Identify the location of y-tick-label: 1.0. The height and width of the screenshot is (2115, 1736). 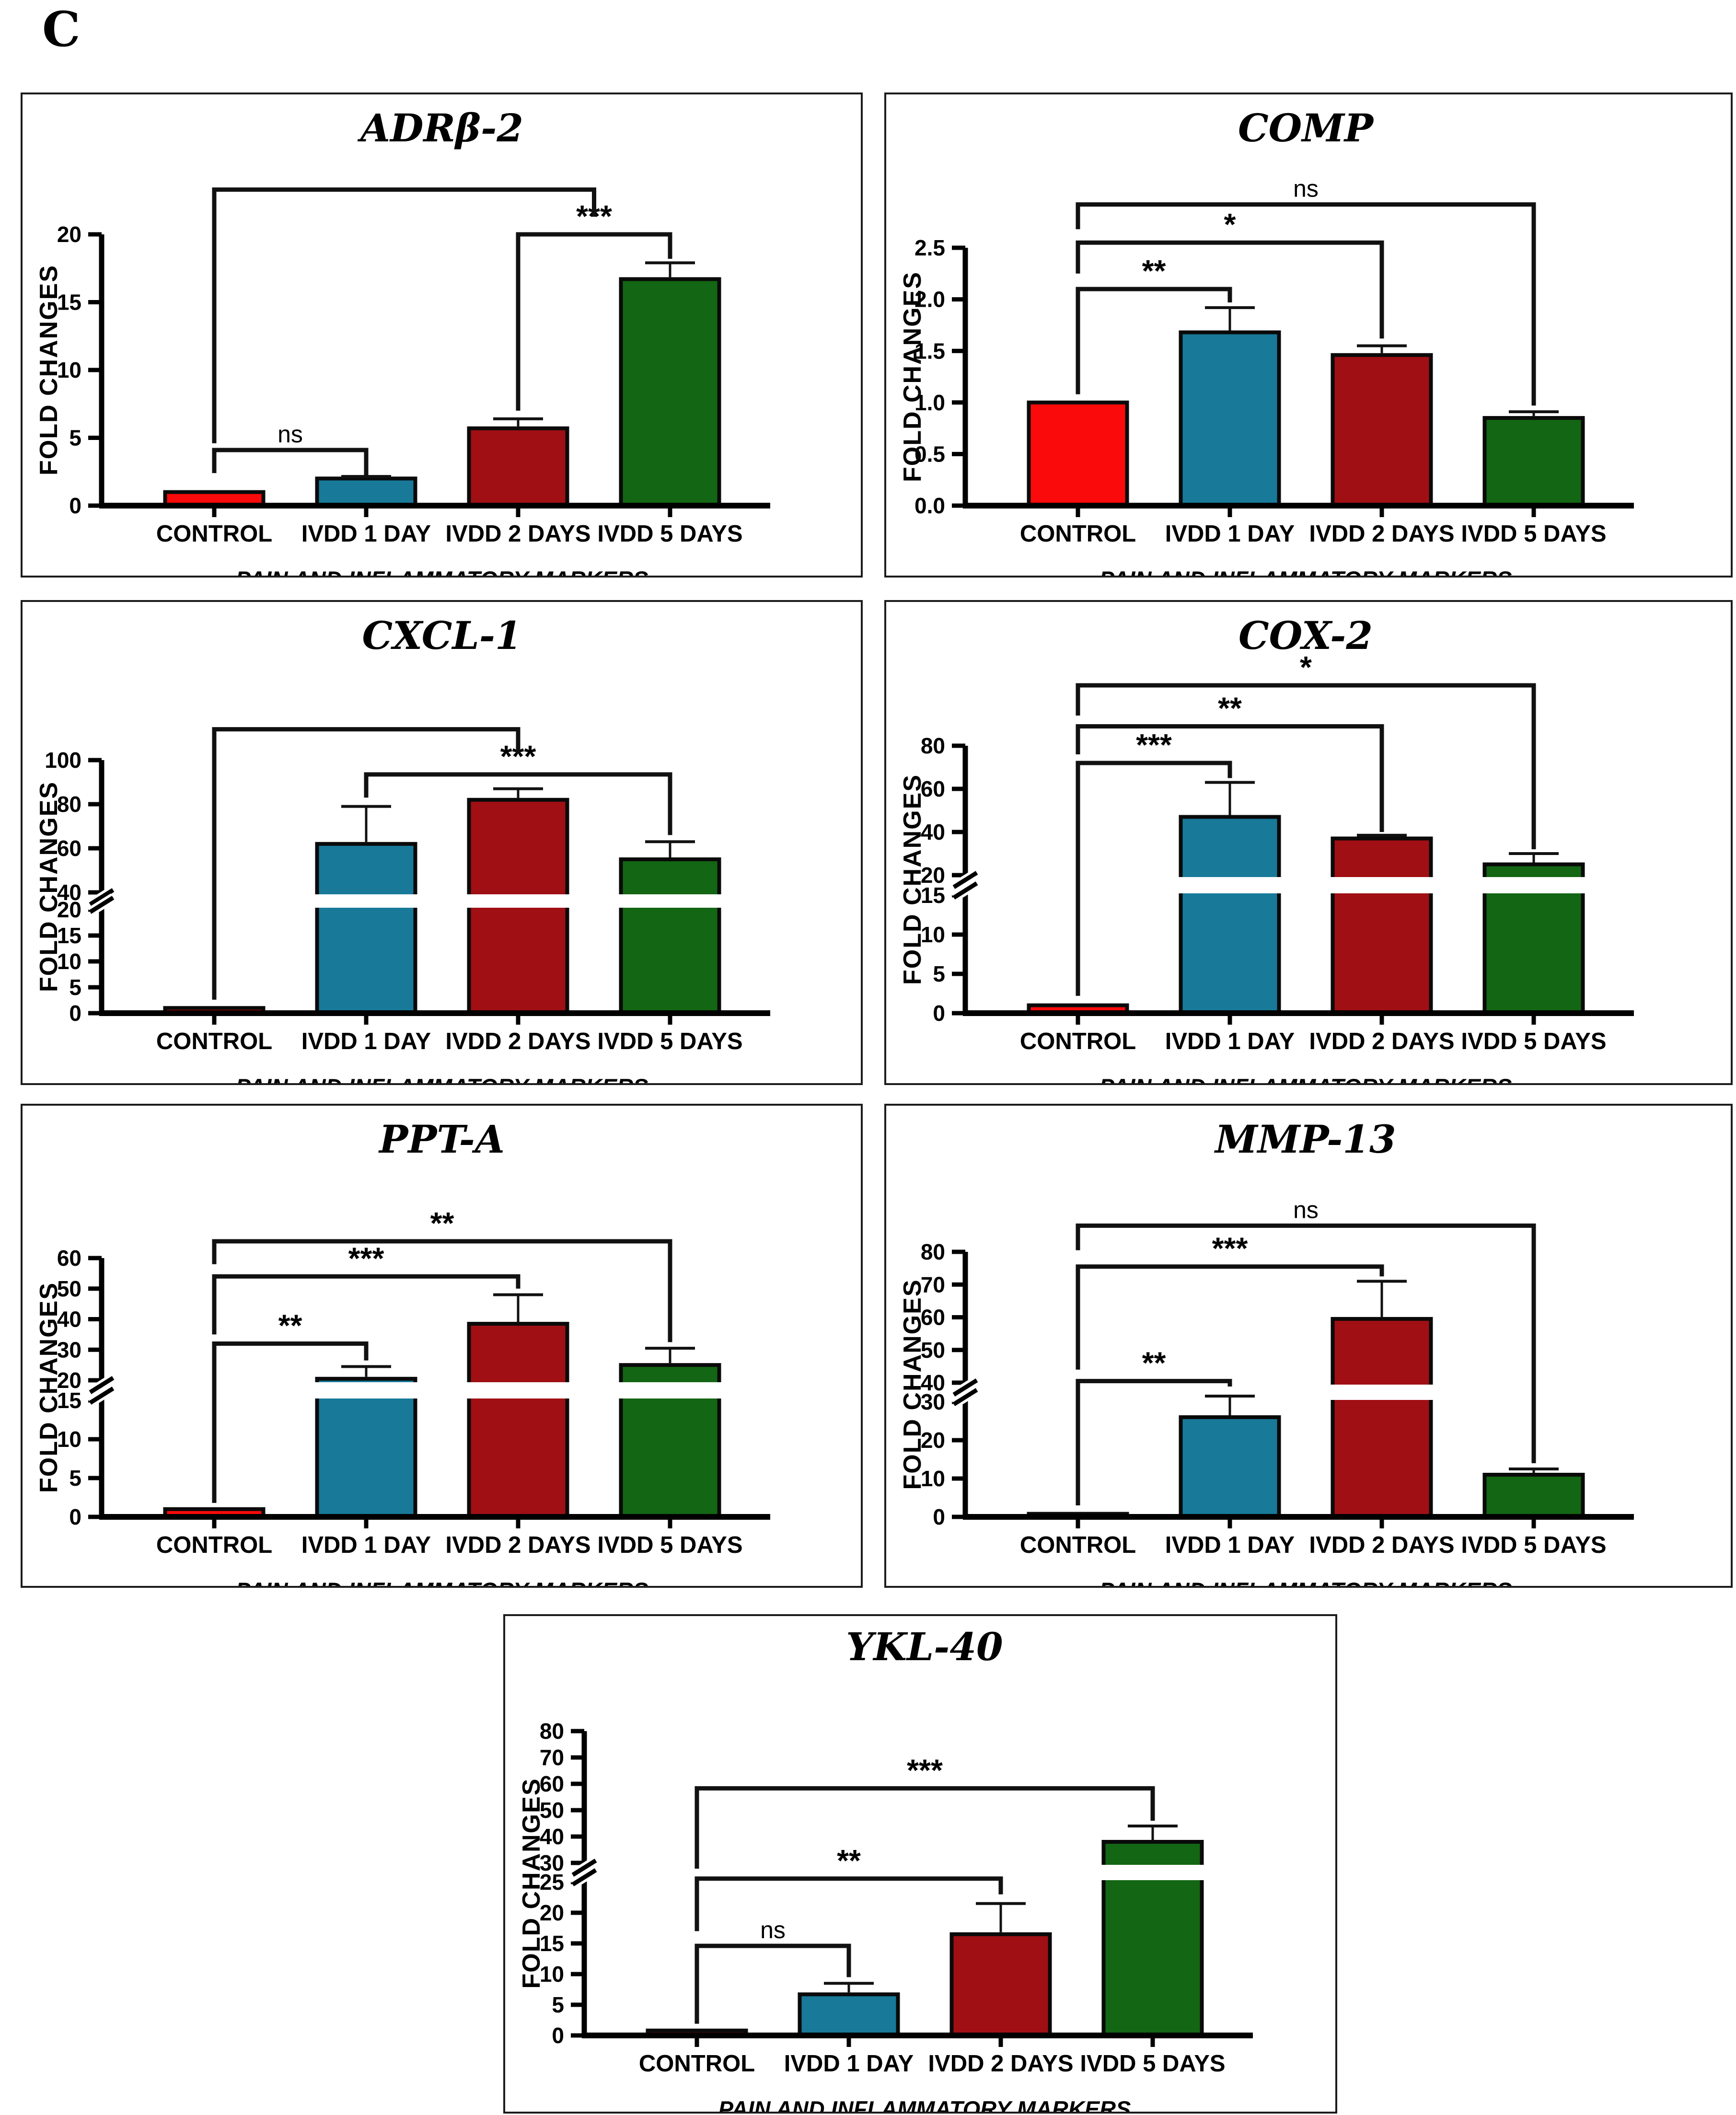
(930, 402).